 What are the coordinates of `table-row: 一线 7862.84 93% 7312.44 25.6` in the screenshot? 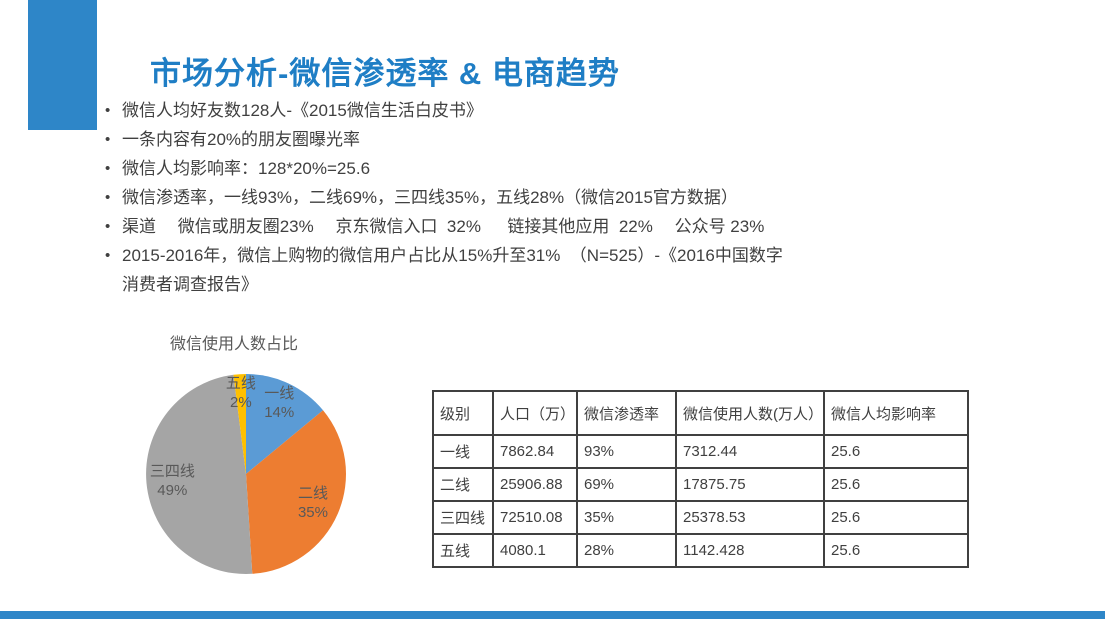 It's located at (700, 451).